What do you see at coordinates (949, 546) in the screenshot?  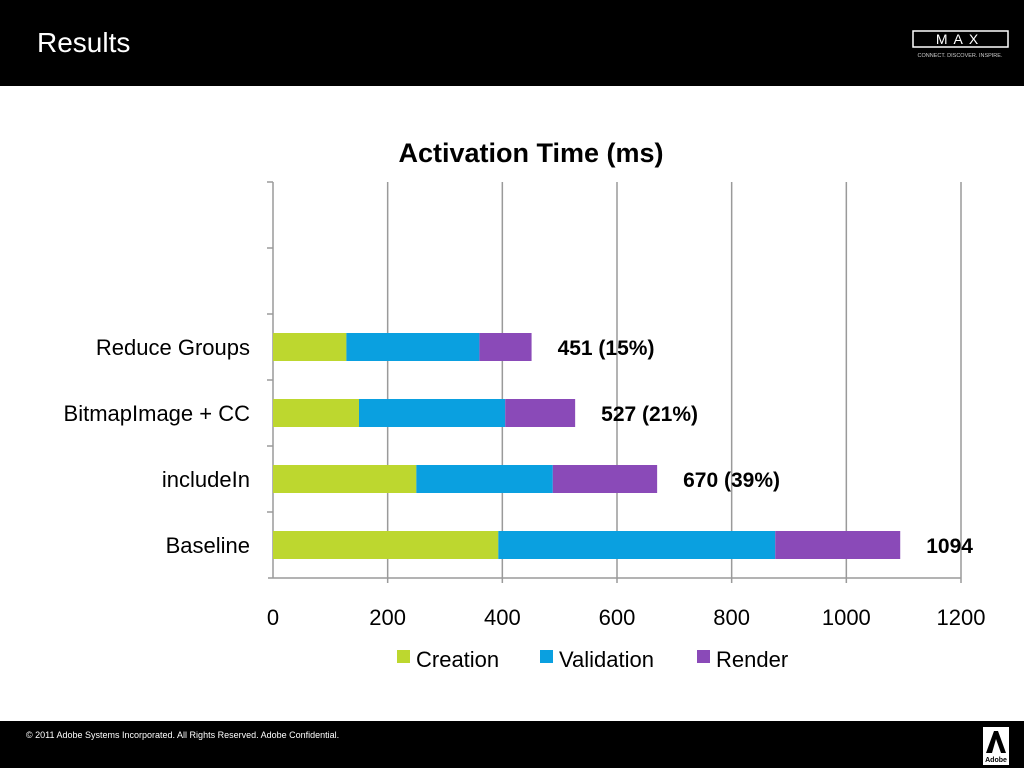 I see `data-label: 1094` at bounding box center [949, 546].